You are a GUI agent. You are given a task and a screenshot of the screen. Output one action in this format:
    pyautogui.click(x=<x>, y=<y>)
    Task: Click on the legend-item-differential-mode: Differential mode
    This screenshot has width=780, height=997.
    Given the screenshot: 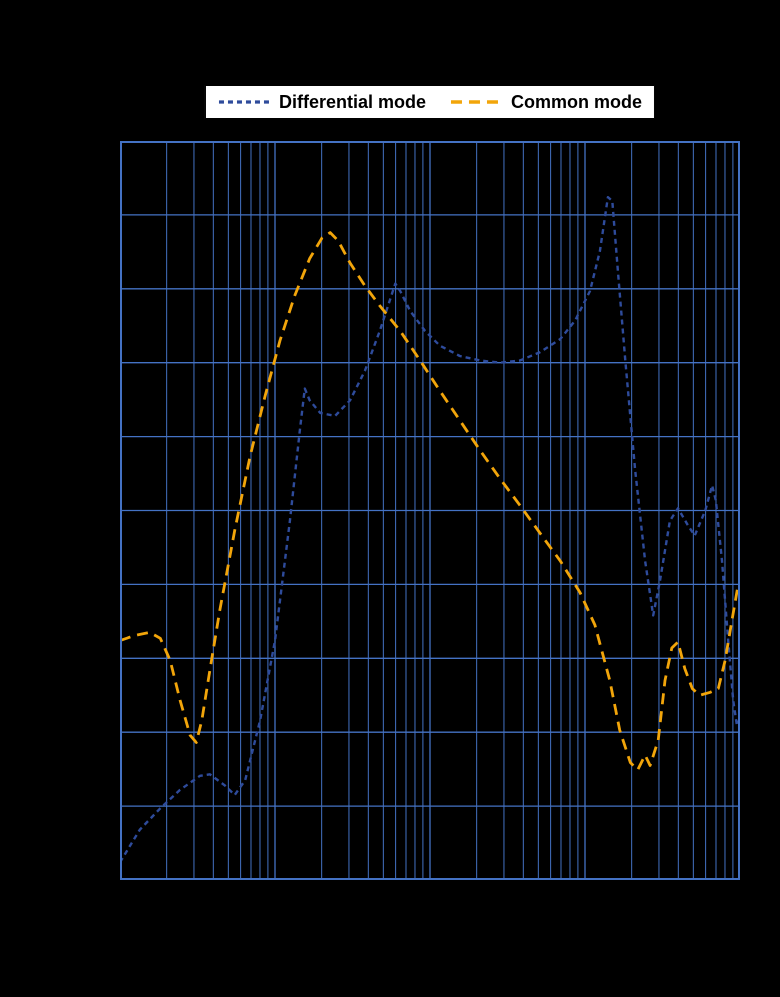 What is the action you would take?
    pyautogui.click(x=322, y=102)
    